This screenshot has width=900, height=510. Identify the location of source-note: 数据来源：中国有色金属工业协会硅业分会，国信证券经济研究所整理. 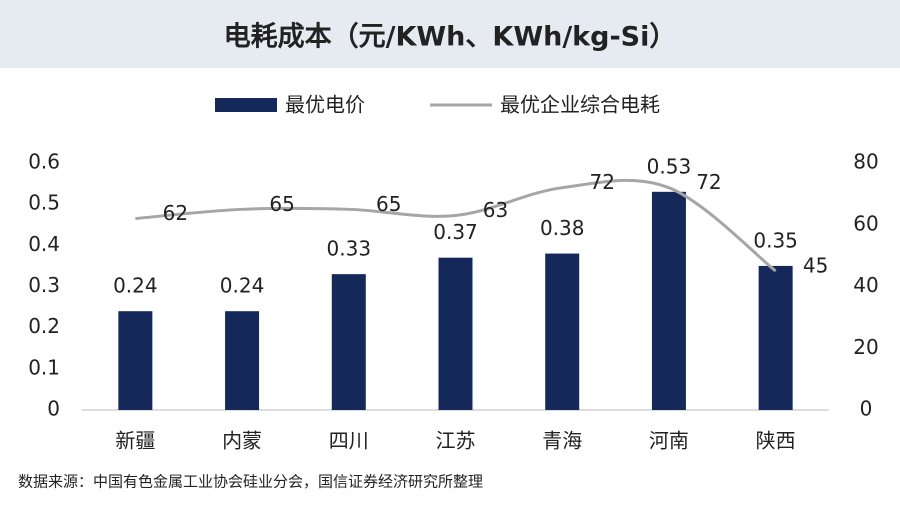
(250, 482).